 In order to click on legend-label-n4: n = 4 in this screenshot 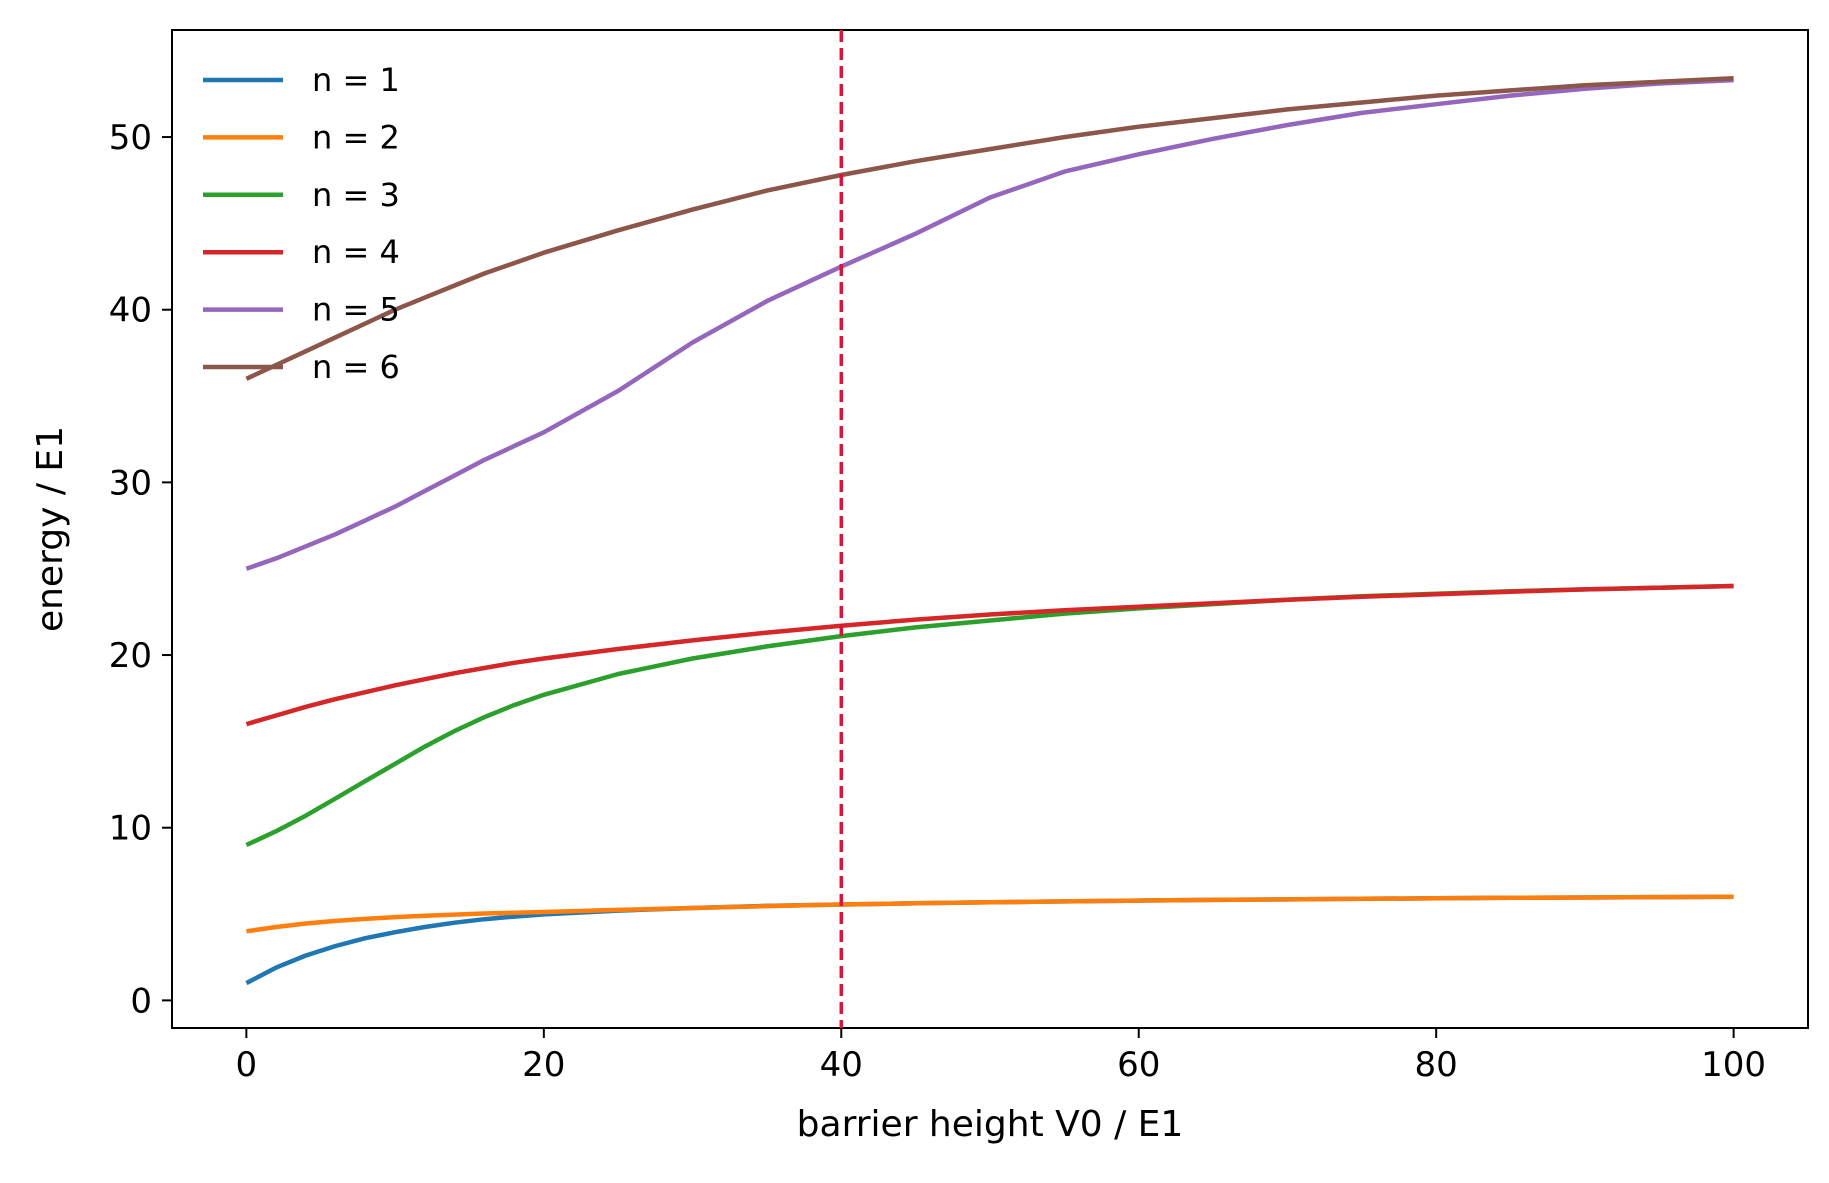, I will do `click(356, 252)`.